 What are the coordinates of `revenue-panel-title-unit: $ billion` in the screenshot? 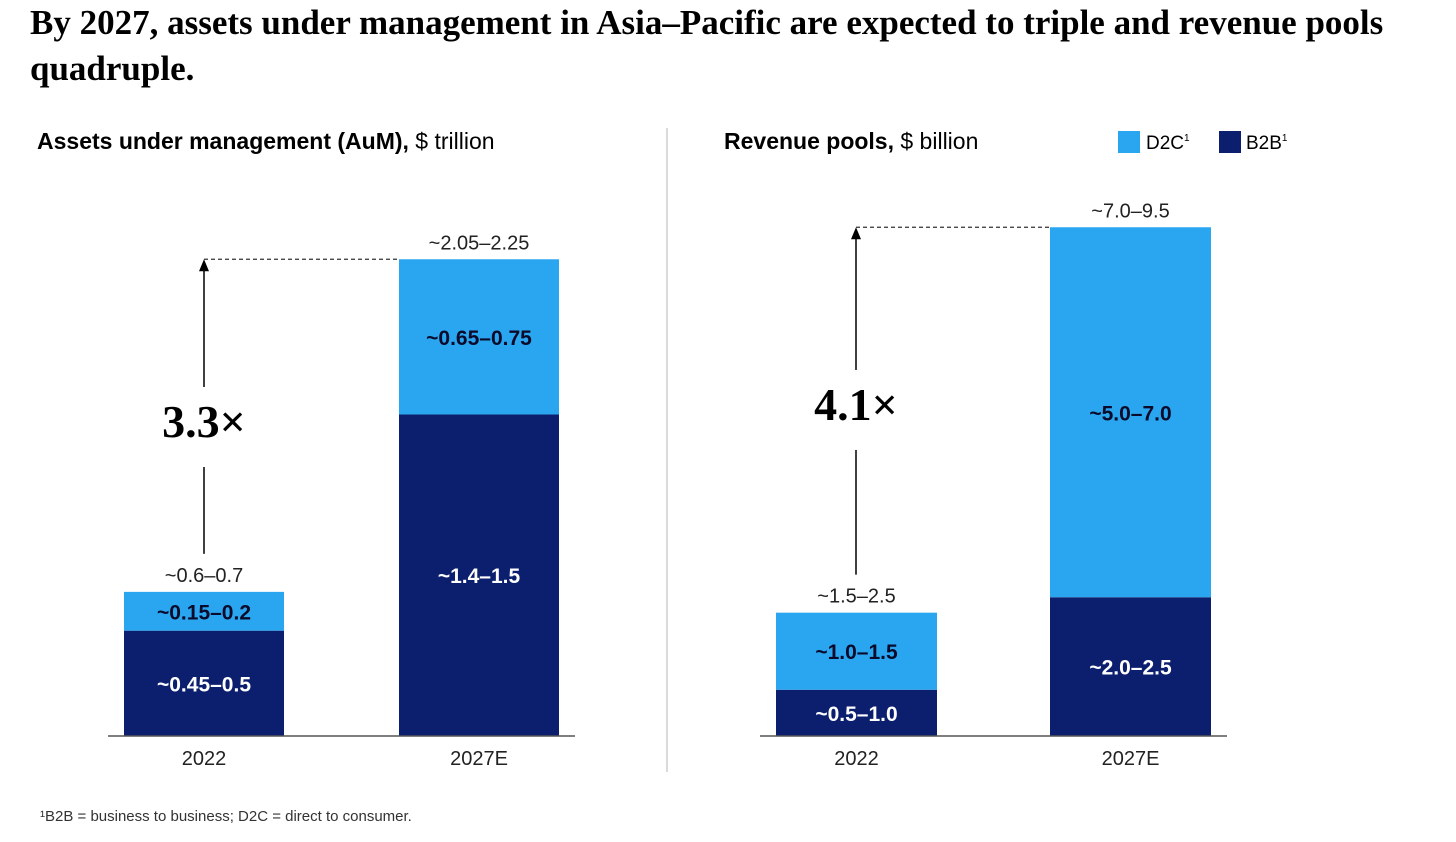 It's located at (936, 141).